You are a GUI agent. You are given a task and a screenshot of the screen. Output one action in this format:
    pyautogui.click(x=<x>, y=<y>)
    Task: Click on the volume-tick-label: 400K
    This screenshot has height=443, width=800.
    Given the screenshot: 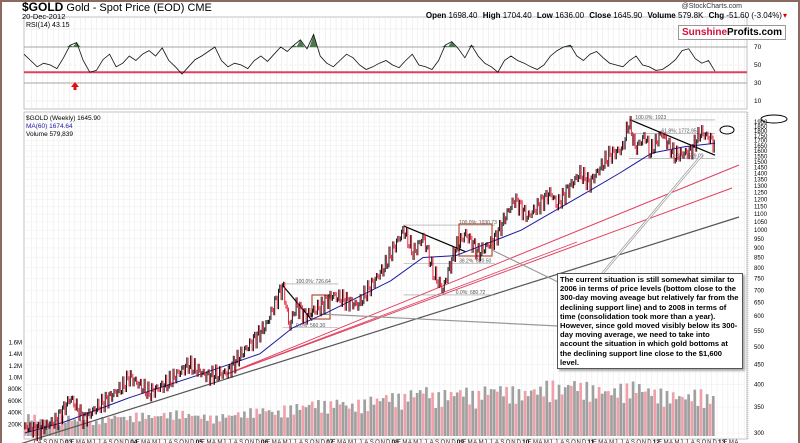 What is the action you would take?
    pyautogui.click(x=15, y=414)
    